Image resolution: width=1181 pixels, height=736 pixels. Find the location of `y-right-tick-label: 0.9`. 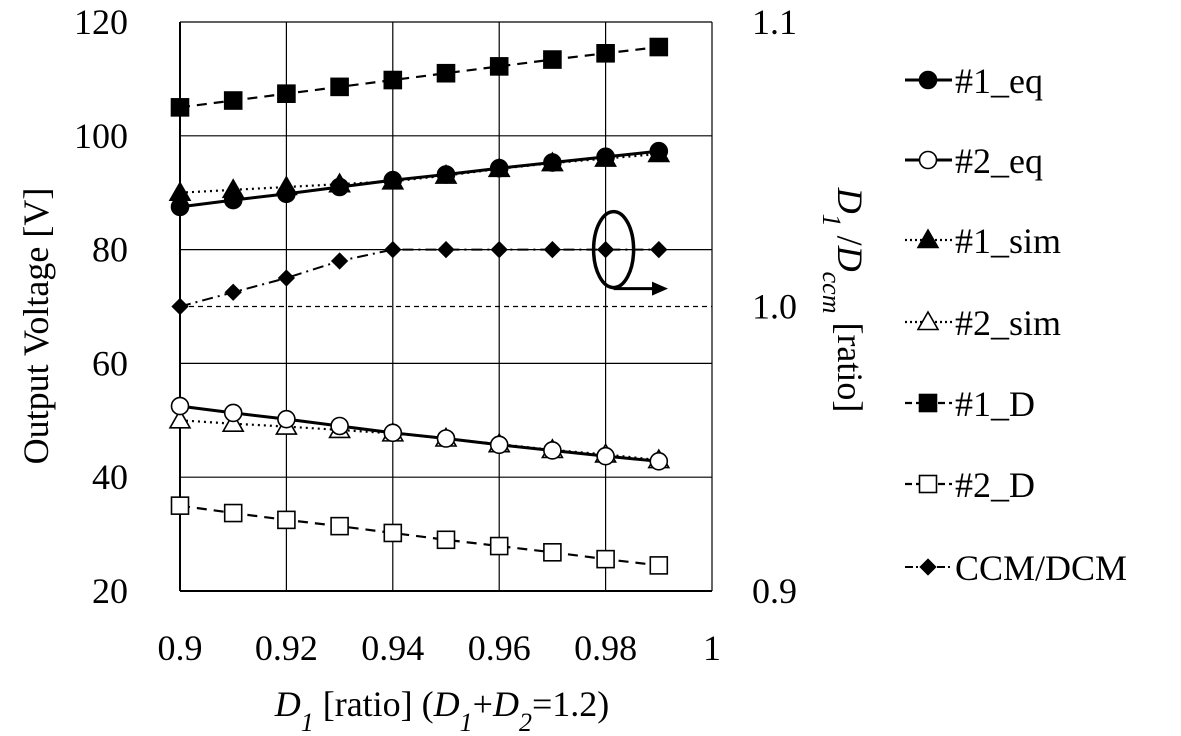

y-right-tick-label: 0.9 is located at coordinates (774, 591).